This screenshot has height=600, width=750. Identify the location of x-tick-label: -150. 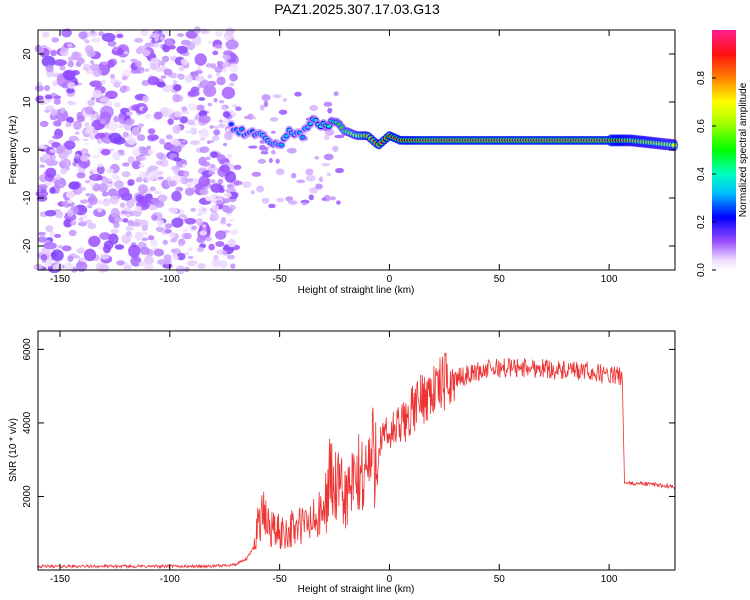
(60, 579).